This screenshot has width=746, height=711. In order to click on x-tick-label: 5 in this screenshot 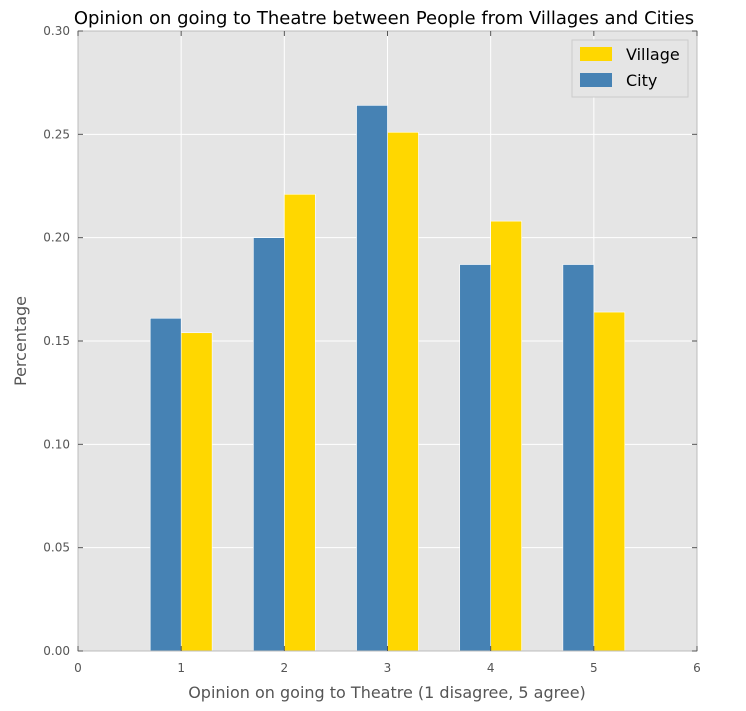, I will do `click(594, 668)`.